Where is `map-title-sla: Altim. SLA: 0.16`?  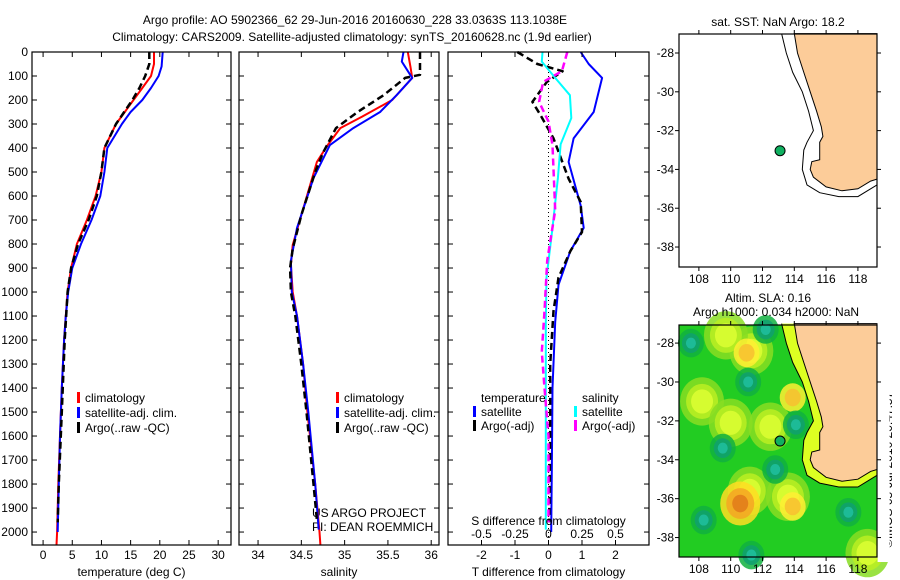 map-title-sla: Altim. SLA: 0.16 is located at coordinates (768, 298).